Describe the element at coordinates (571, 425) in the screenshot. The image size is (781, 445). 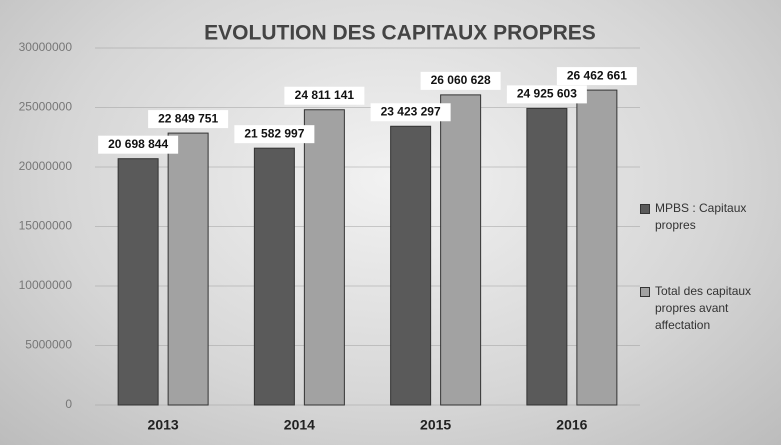
I see `x-tick-label: 2016` at that location.